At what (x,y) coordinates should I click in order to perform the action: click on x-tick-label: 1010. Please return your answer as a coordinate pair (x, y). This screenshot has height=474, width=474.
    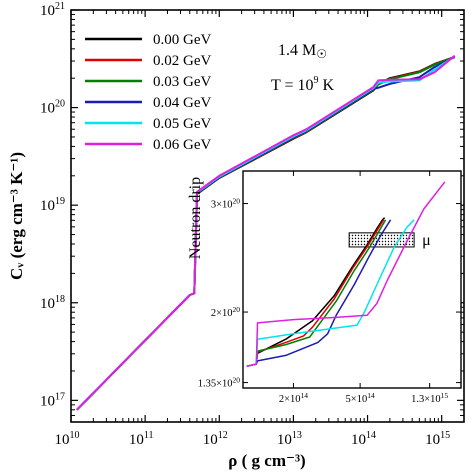
    Looking at the image, I should click on (67, 439).